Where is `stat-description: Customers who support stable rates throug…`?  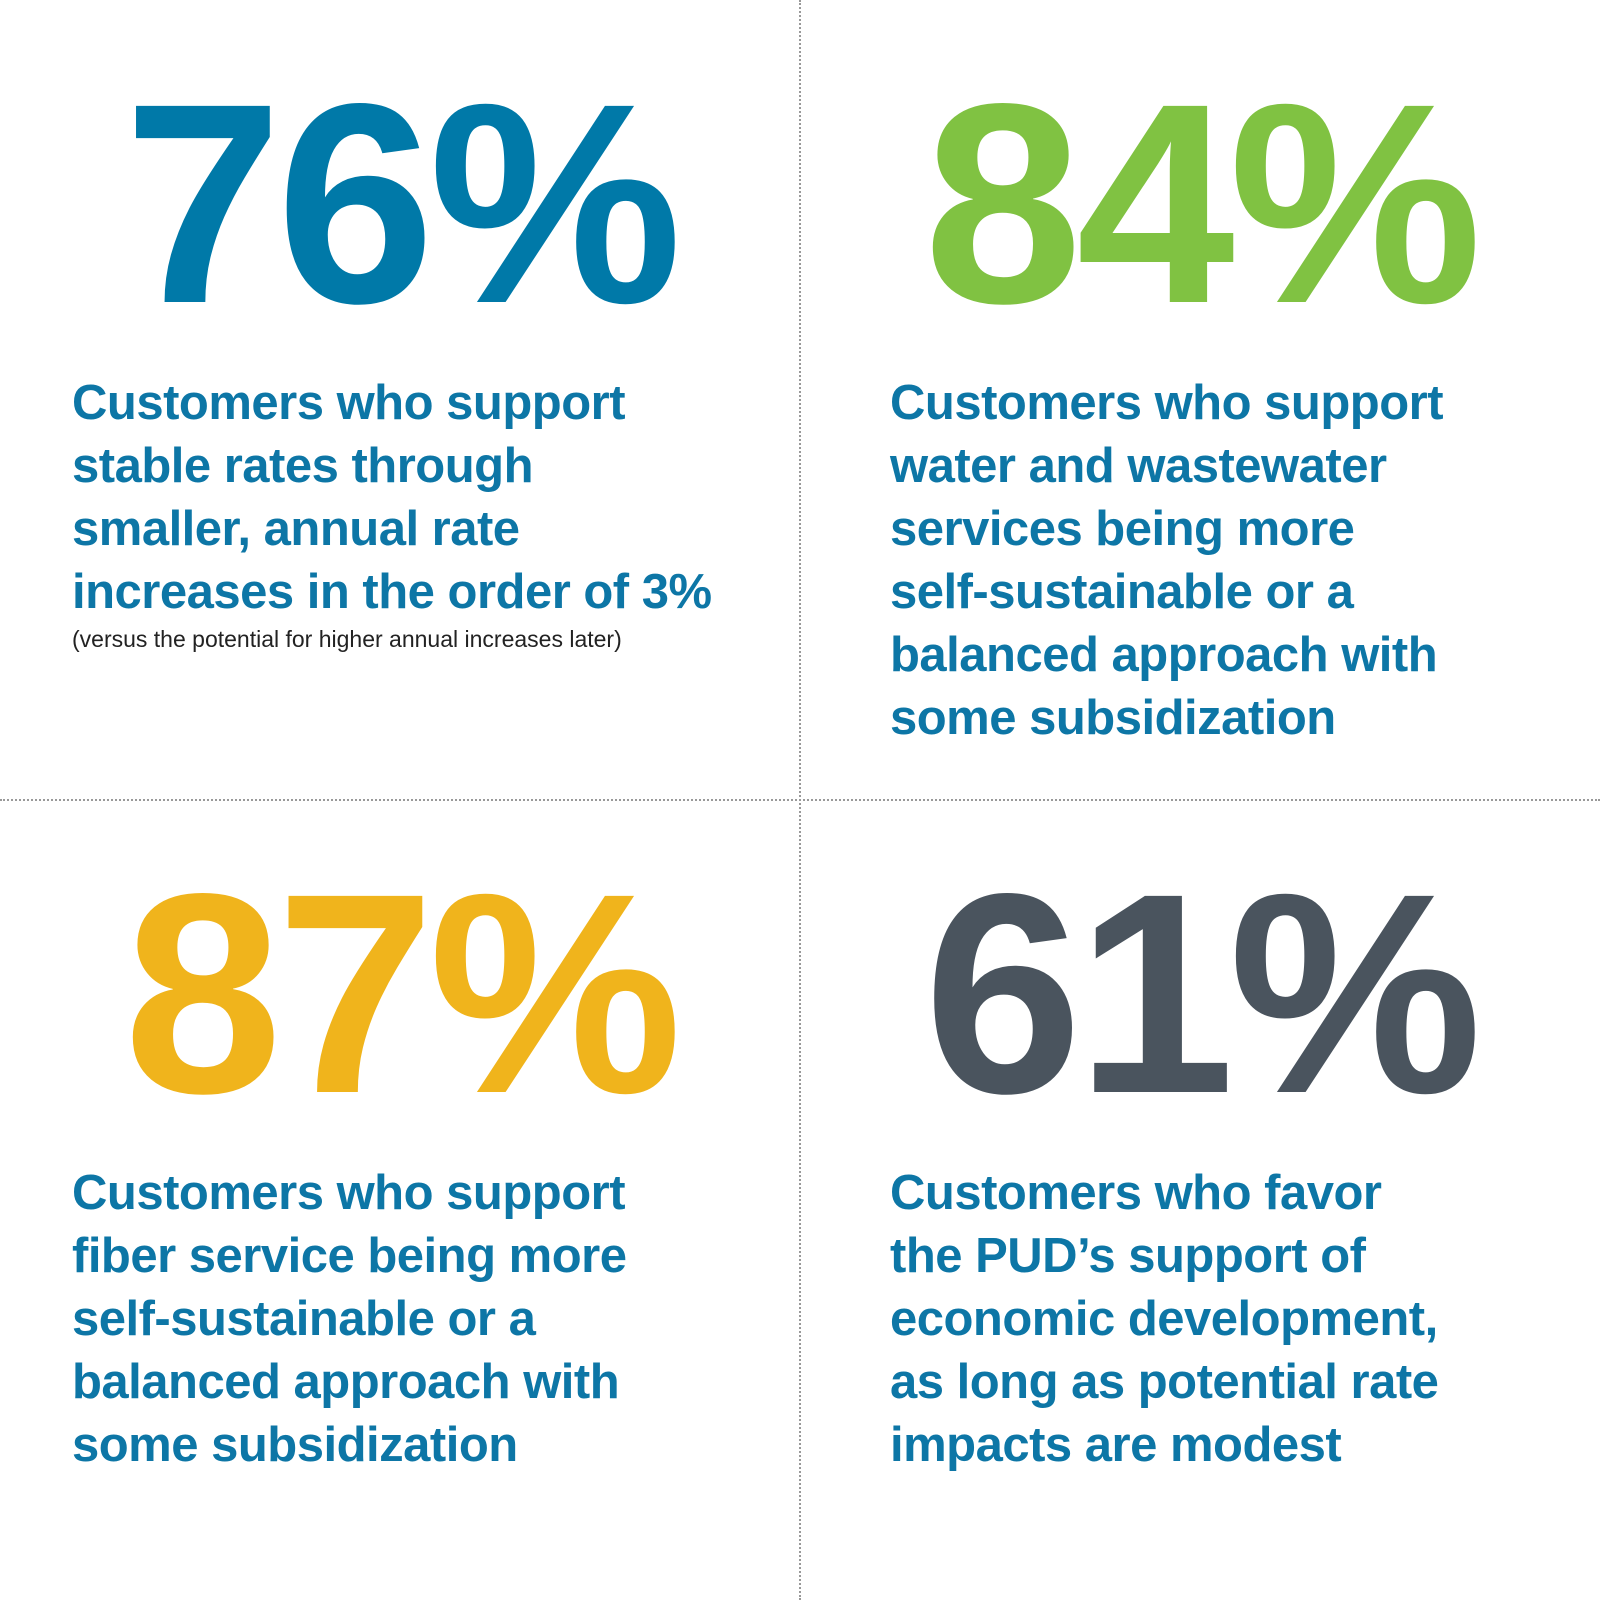
stat-description: Customers who support stable rates throug… is located at coordinates (392, 513).